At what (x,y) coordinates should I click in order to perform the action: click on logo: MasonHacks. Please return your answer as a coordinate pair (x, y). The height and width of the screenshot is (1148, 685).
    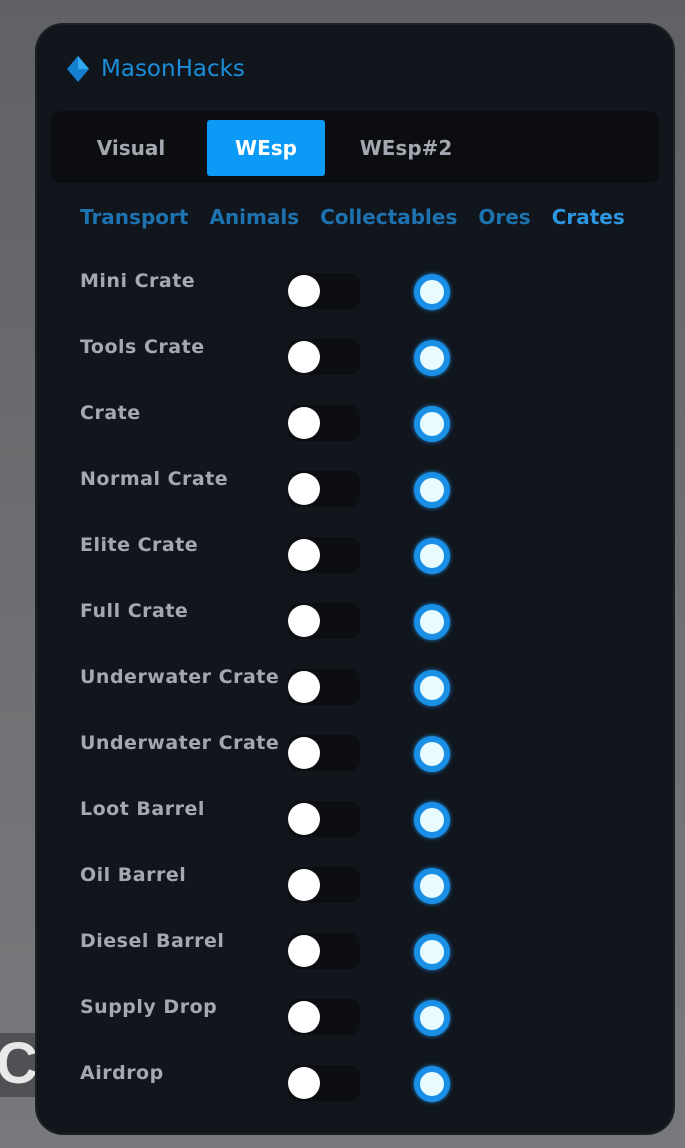
    Looking at the image, I should click on (155, 69).